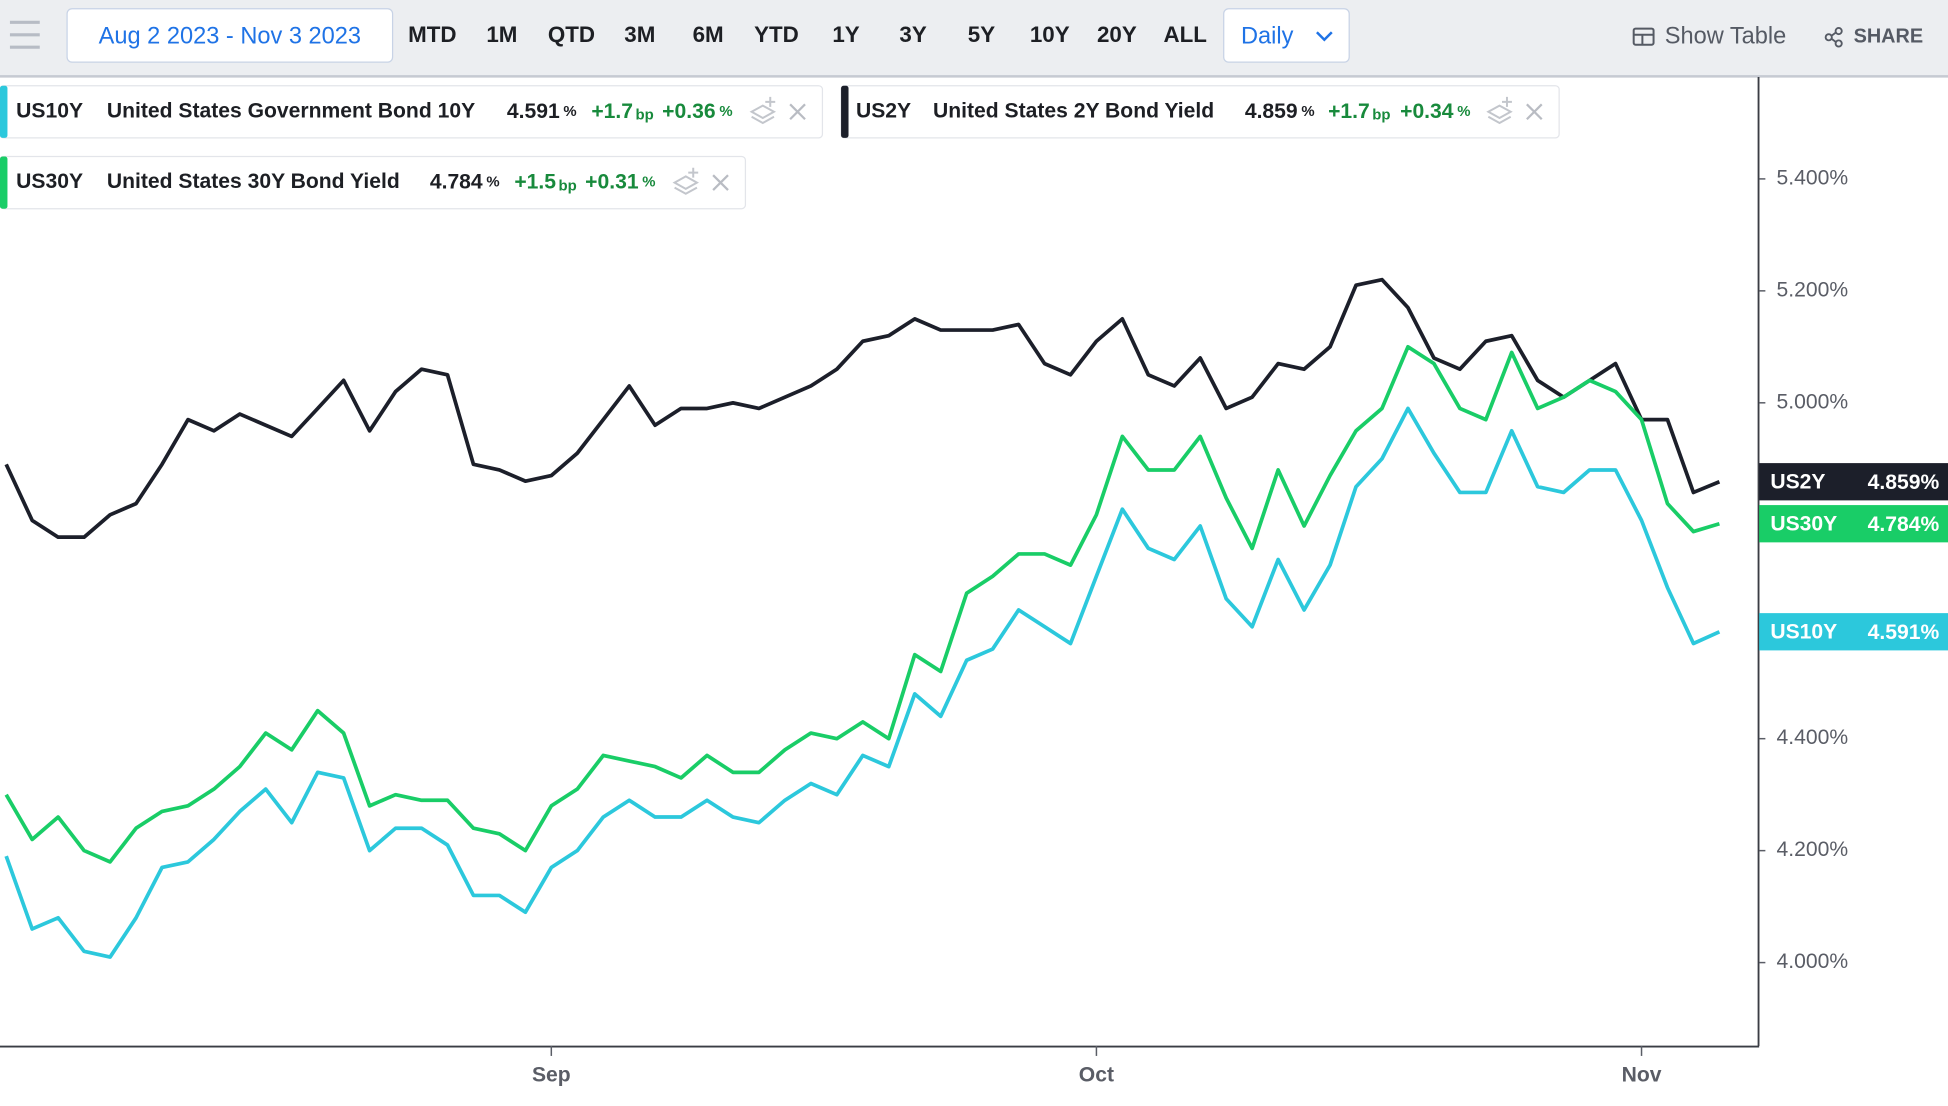  I want to click on range-button: 10Y, so click(1050, 34).